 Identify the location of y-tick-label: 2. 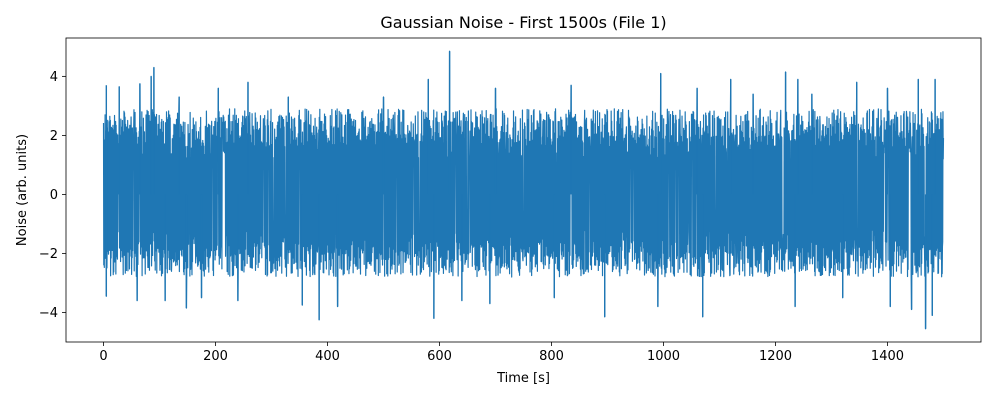
(54, 136).